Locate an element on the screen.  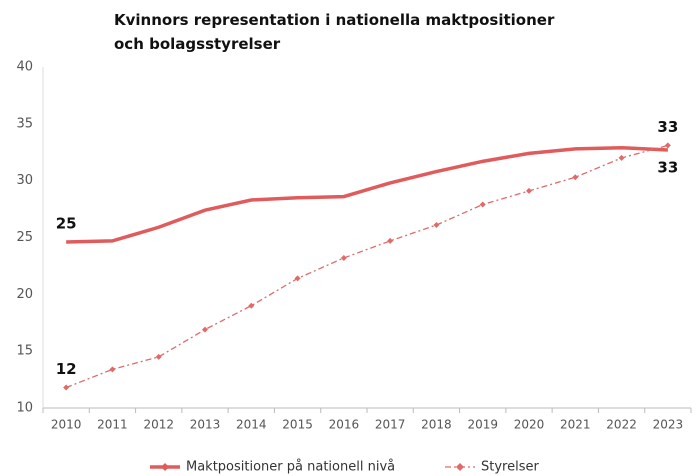
x-tick-label: 2017 is located at coordinates (390, 425).